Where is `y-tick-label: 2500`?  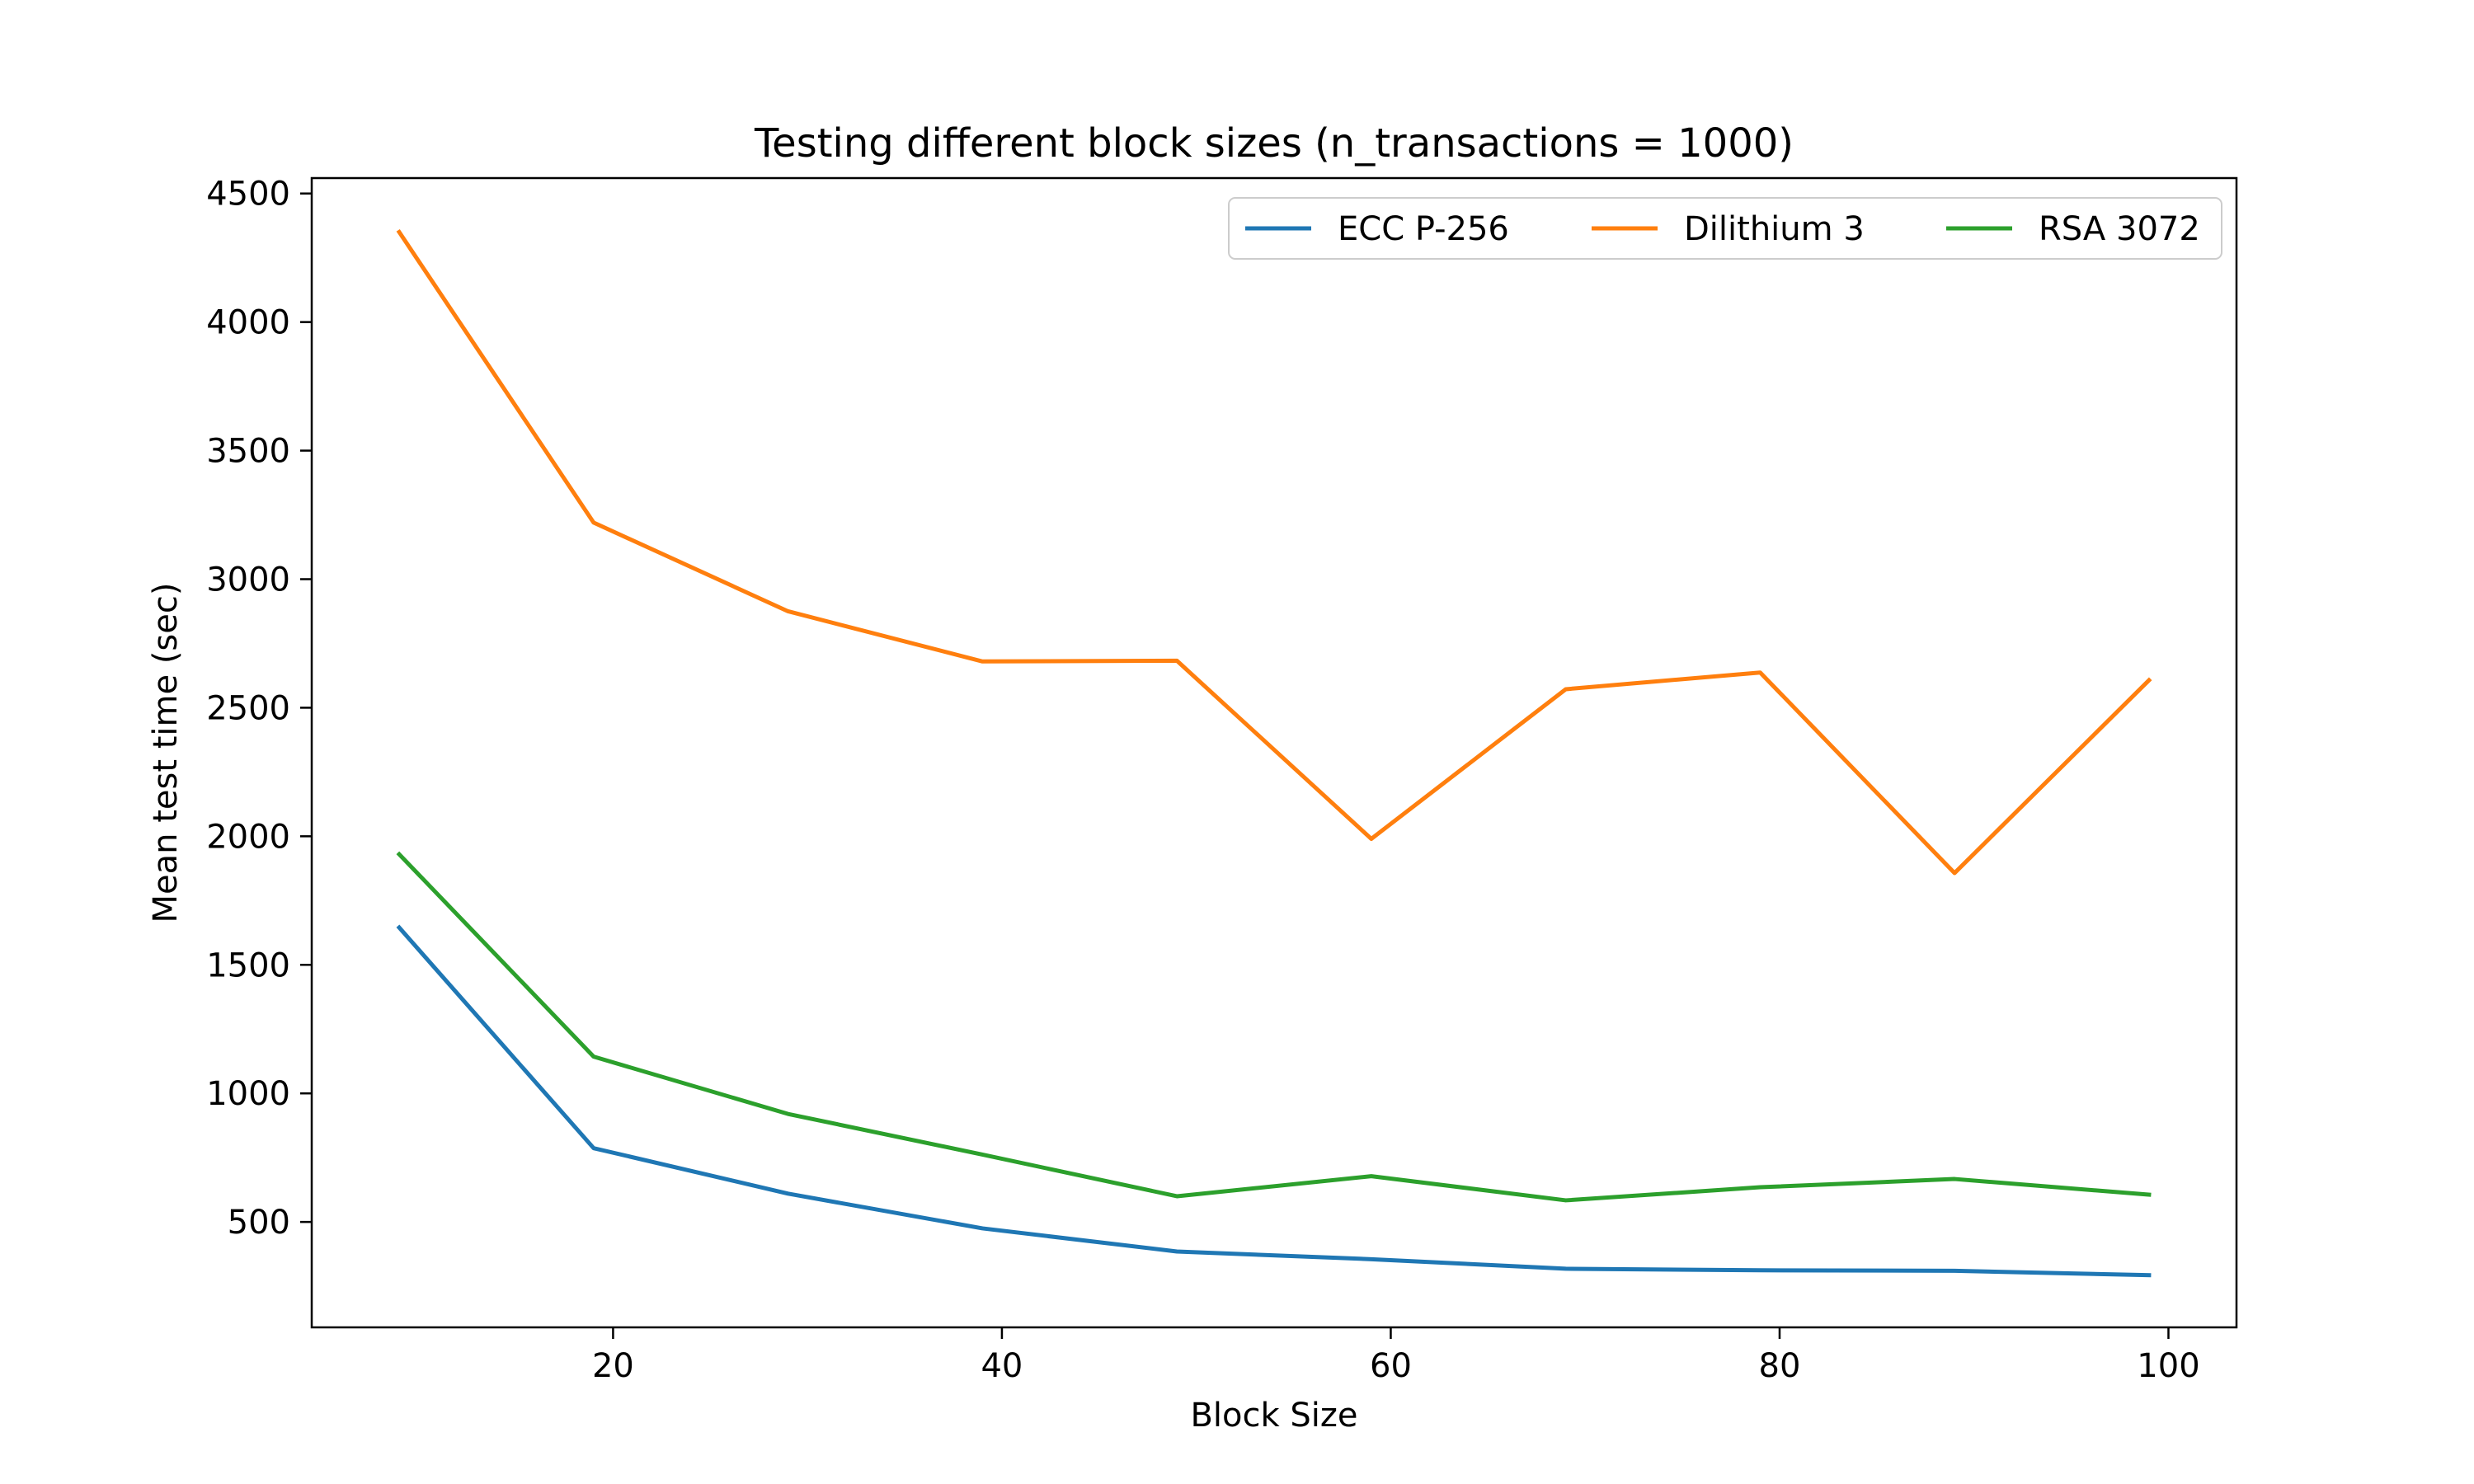 y-tick-label: 2500 is located at coordinates (248, 708).